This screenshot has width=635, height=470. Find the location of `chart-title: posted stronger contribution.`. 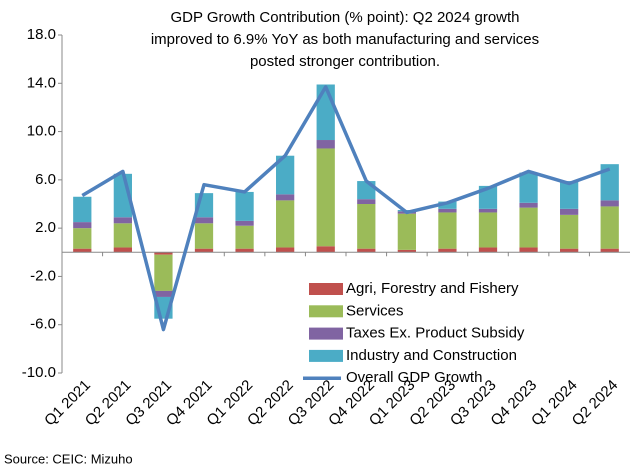

chart-title: posted stronger contribution. is located at coordinates (345, 61).